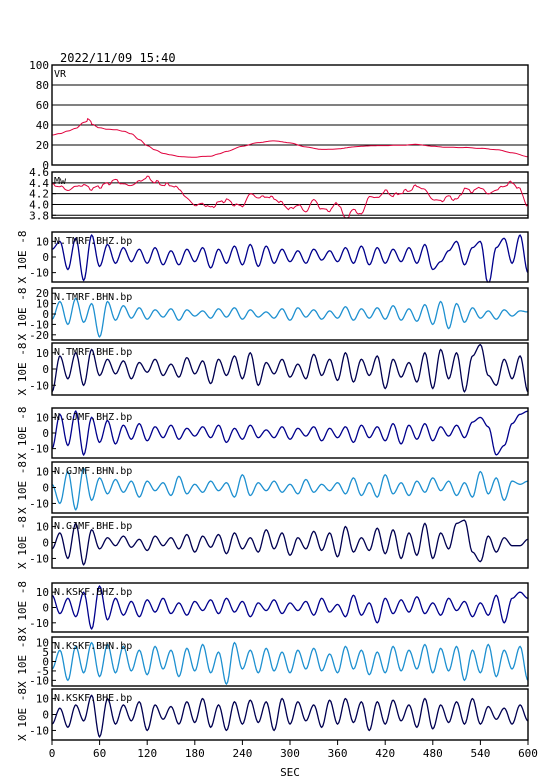  Describe the element at coordinates (290, 433) in the screenshot. I see `series-line-gjmf-bhz` at that location.